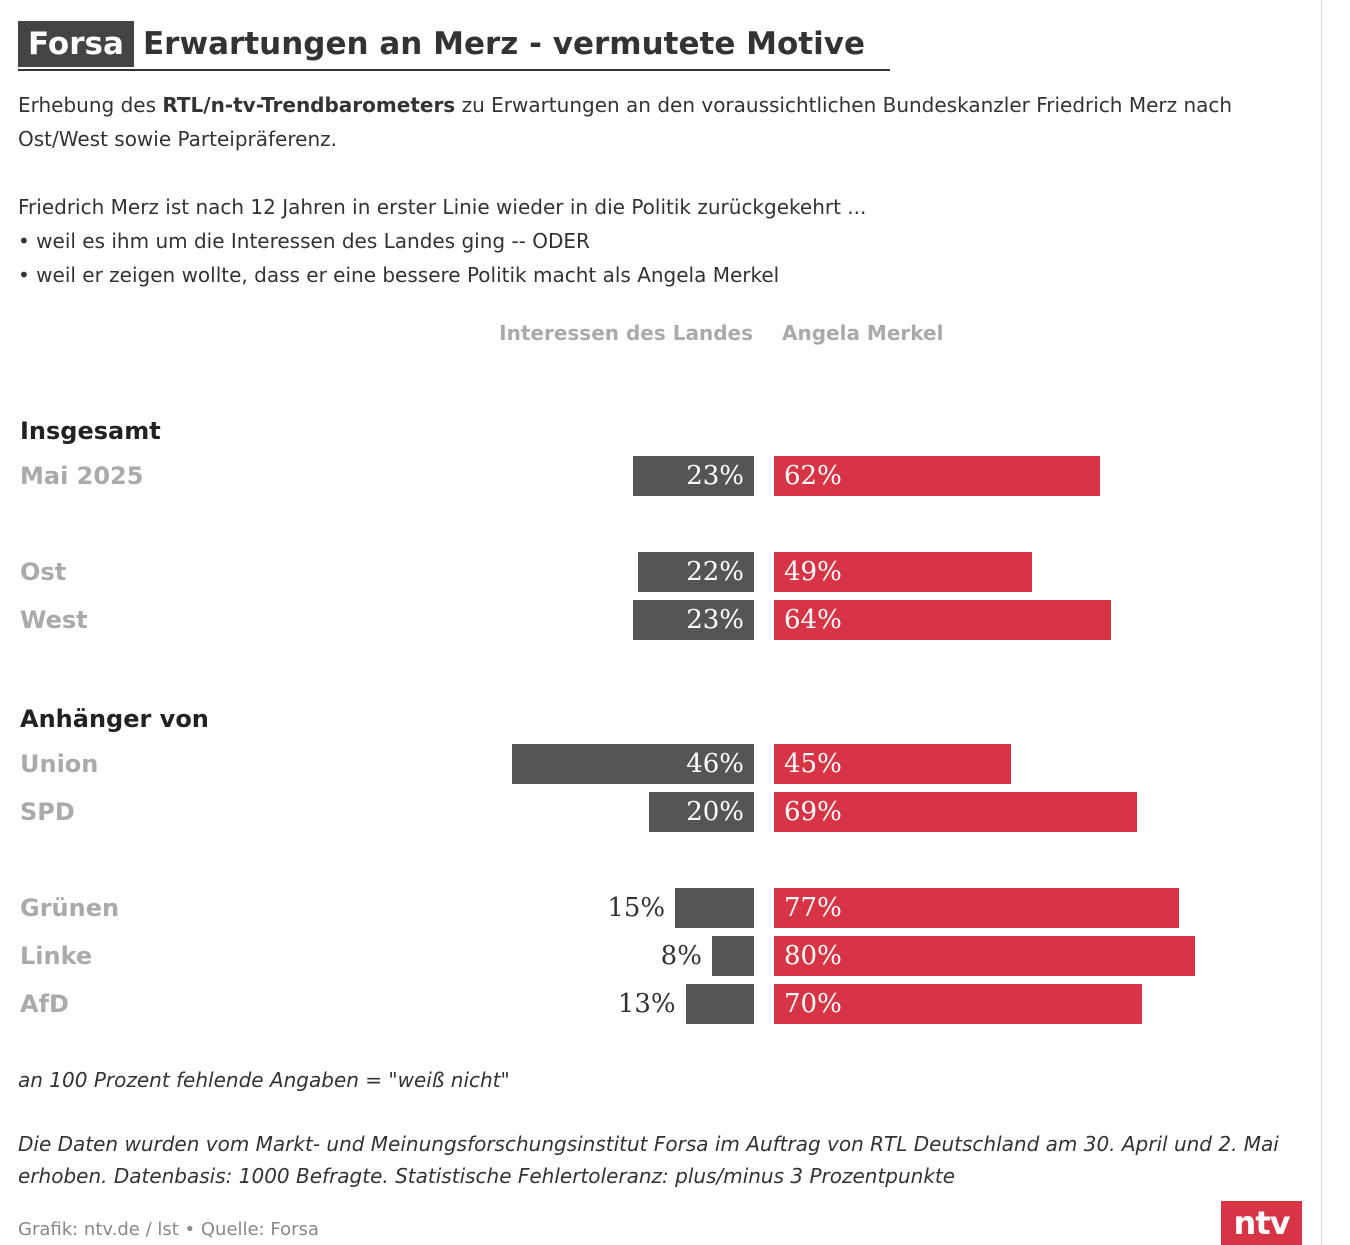 This screenshot has width=1350, height=1245. What do you see at coordinates (44, 1004) in the screenshot?
I see `row-label: AfD` at bounding box center [44, 1004].